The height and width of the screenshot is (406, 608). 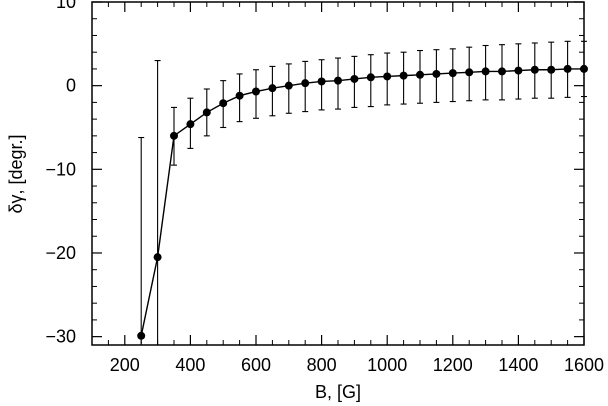 I want to click on y-tick-label: −20, so click(x=60, y=253).